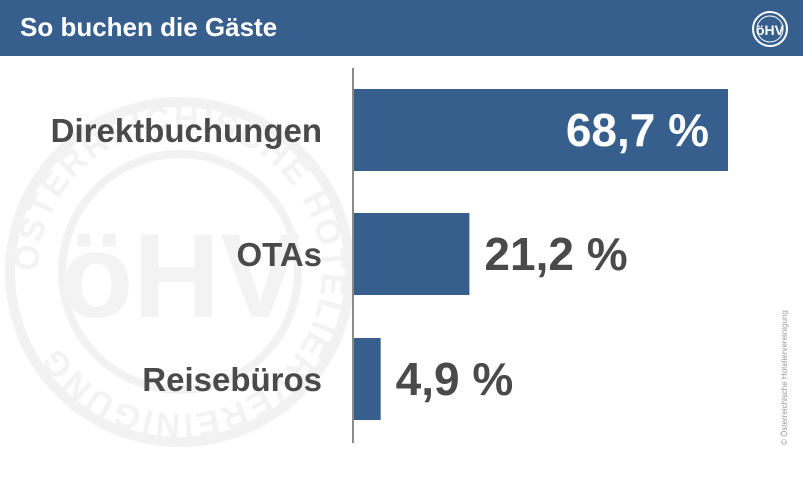 The image size is (803, 483). Describe the element at coordinates (186, 130) in the screenshot. I see `category-label-direktbuchungen: Direktbuchungen` at that location.